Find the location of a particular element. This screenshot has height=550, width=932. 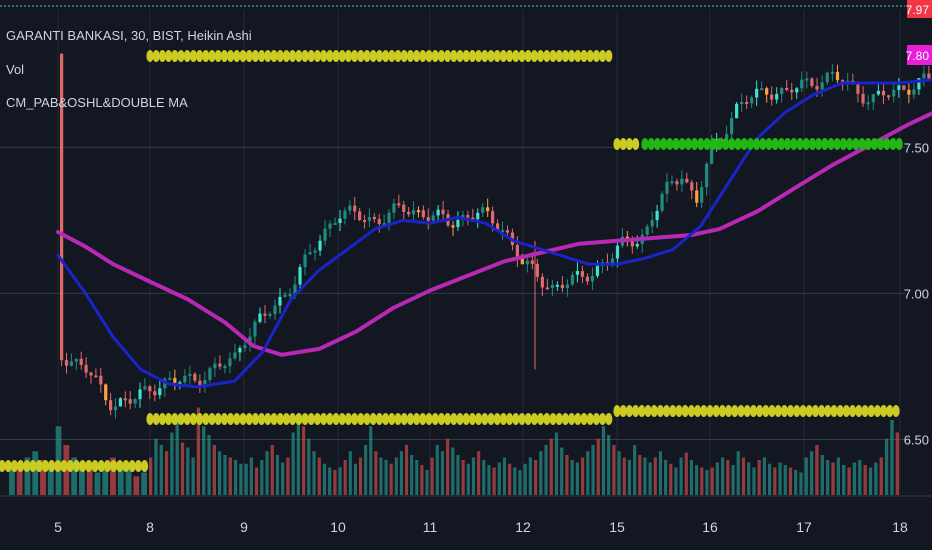

legend-volume-label: Vol is located at coordinates (15, 69).